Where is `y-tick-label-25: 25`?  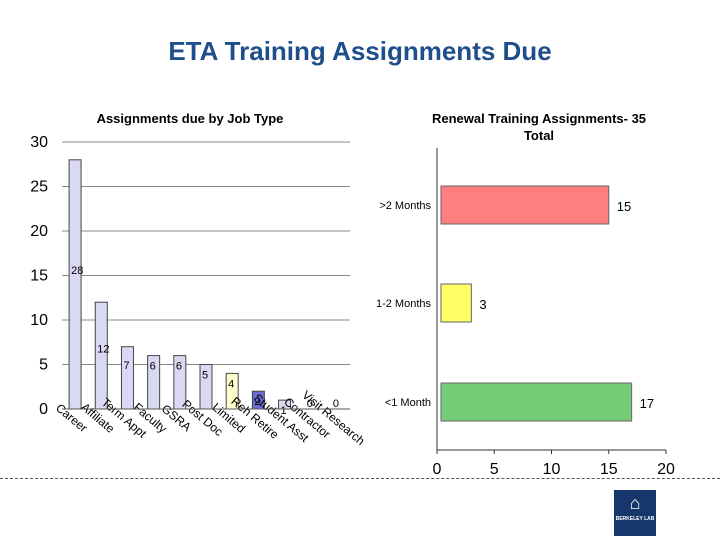 y-tick-label-25: 25 is located at coordinates (39, 187).